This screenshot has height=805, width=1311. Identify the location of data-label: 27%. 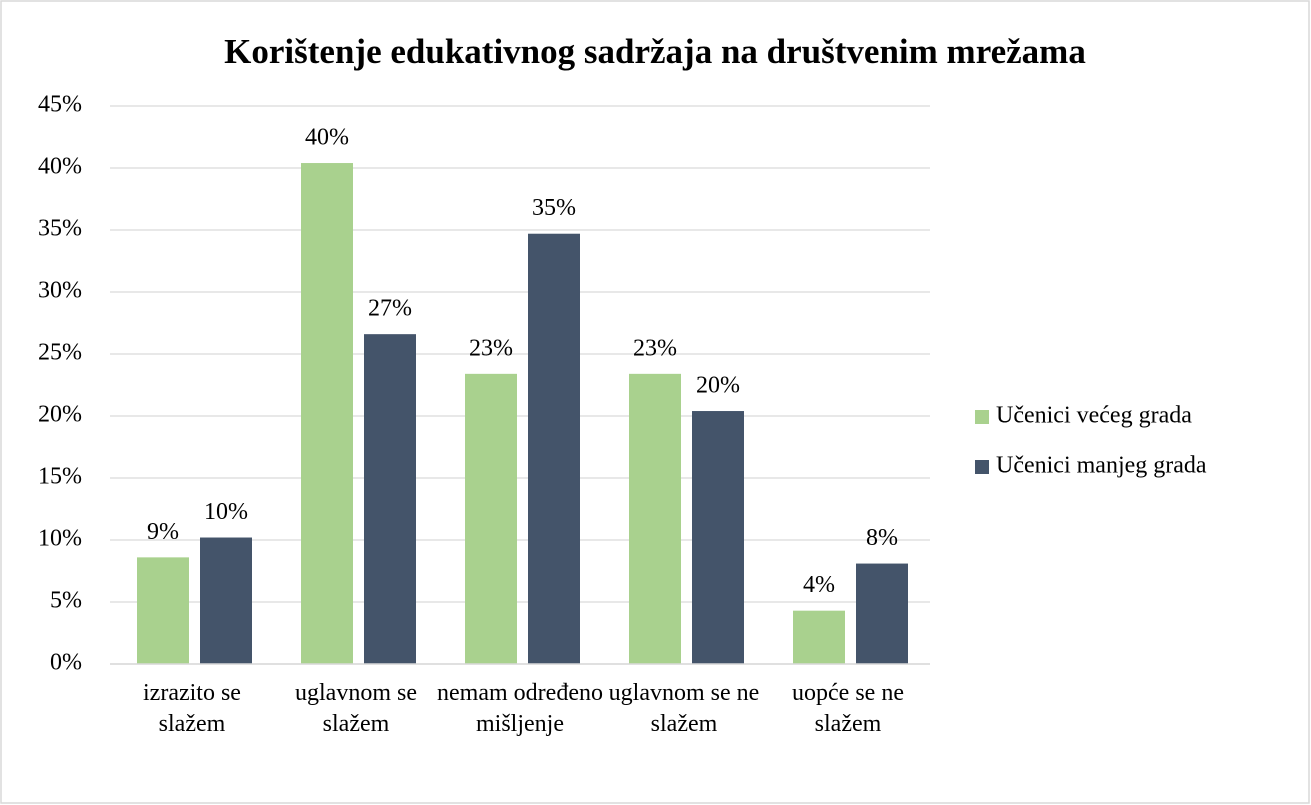
(390, 309).